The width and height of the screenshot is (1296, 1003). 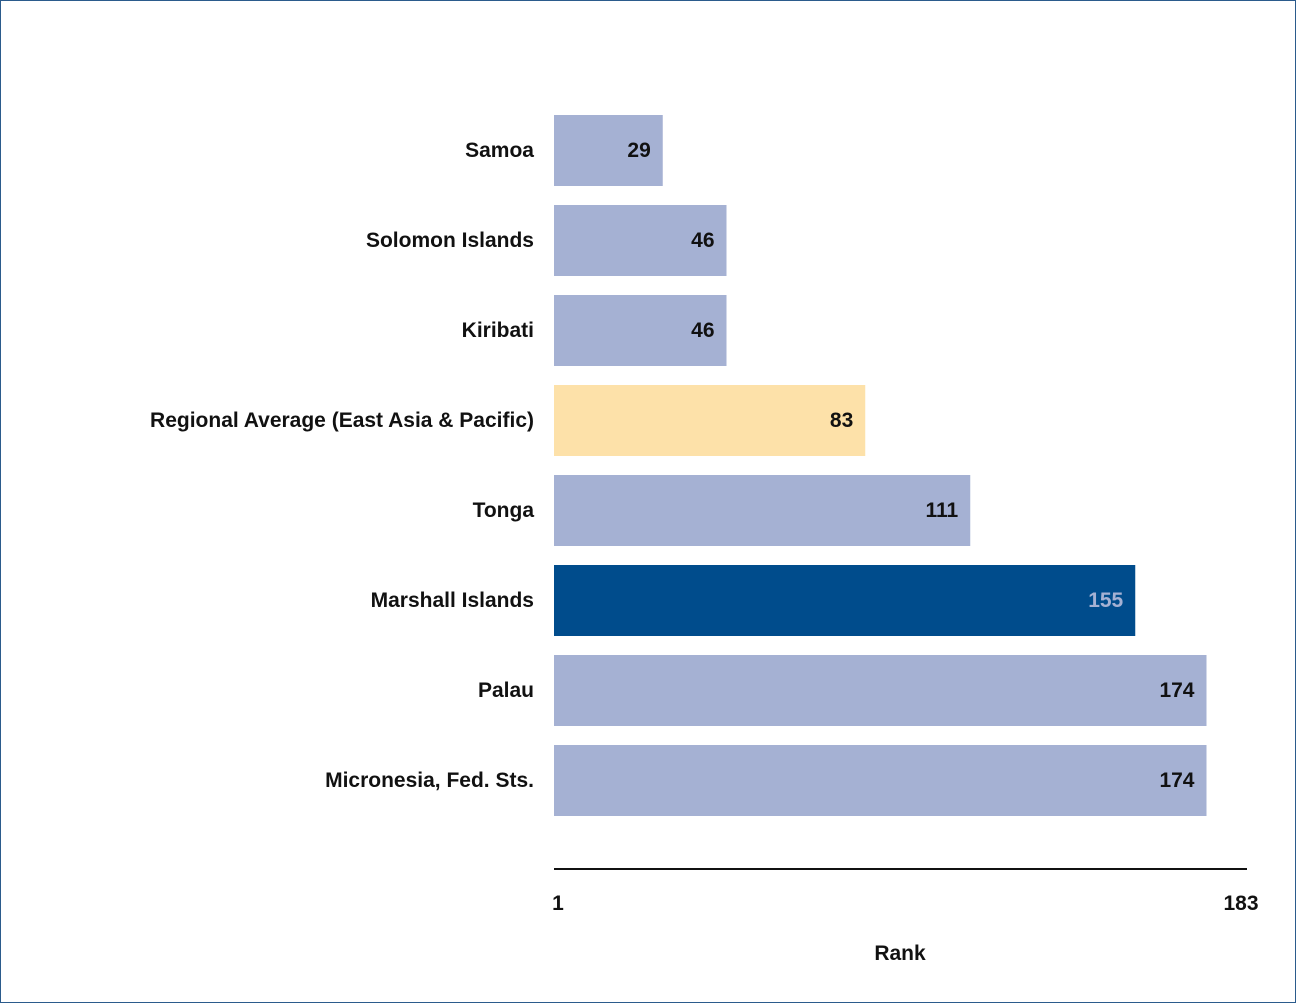 What do you see at coordinates (1105, 600) in the screenshot?
I see `value-label-marshall-islands: 155` at bounding box center [1105, 600].